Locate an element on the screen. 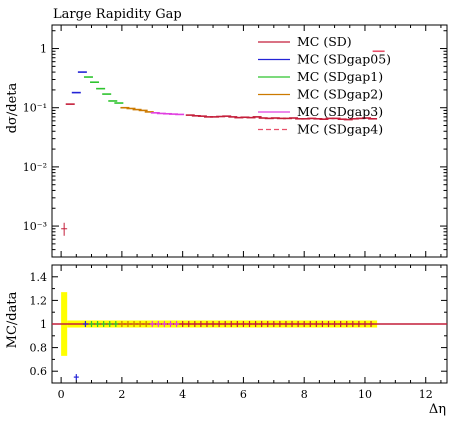 The height and width of the screenshot is (422, 461). x-tick-label: 8 is located at coordinates (304, 394).